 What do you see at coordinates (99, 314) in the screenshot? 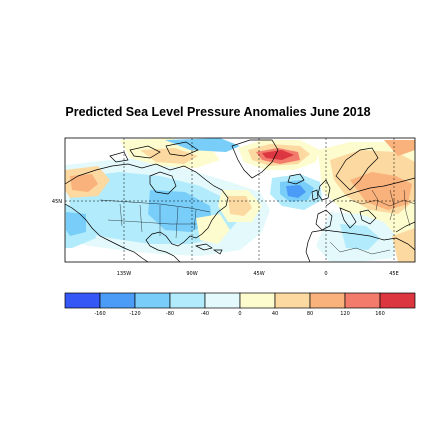
I see `colorbar-tick-label: -160` at bounding box center [99, 314].